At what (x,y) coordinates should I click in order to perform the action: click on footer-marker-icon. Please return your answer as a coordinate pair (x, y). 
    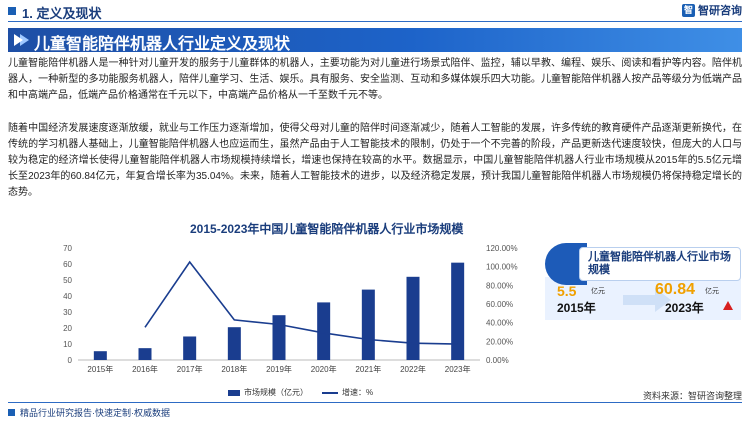
    Looking at the image, I should click on (11, 412).